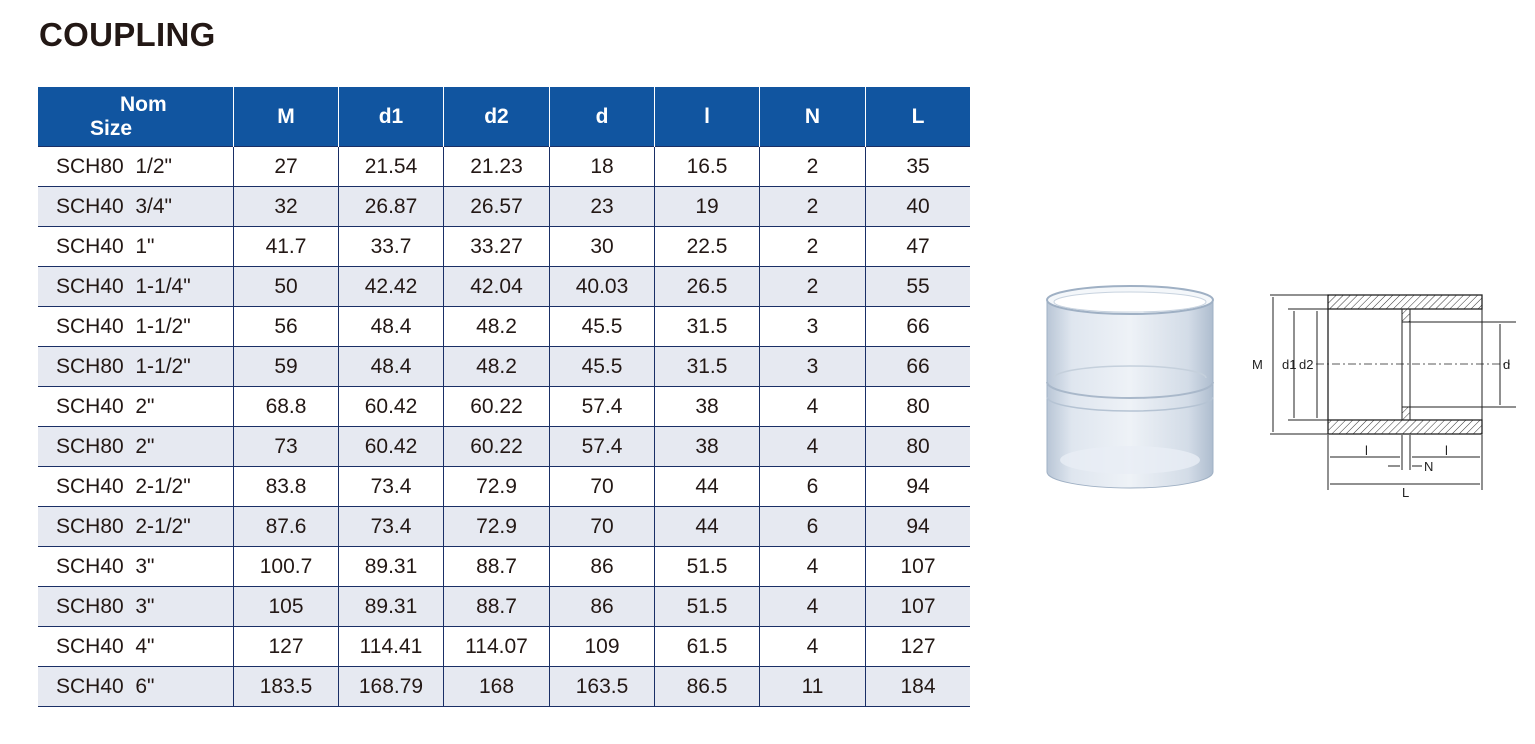  Describe the element at coordinates (707, 286) in the screenshot. I see `cell-l: 26.5` at that location.